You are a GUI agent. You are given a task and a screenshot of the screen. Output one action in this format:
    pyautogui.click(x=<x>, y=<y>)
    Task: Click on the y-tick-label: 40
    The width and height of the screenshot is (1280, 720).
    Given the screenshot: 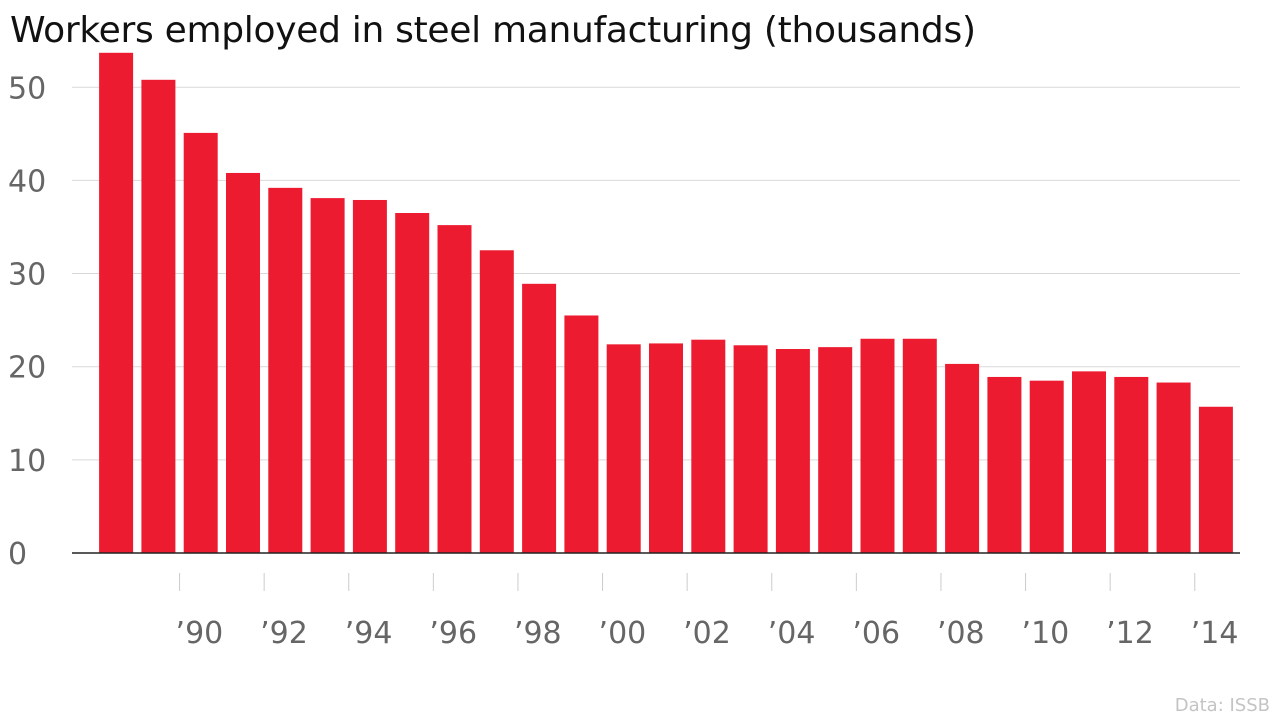 What is the action you would take?
    pyautogui.click(x=27, y=181)
    